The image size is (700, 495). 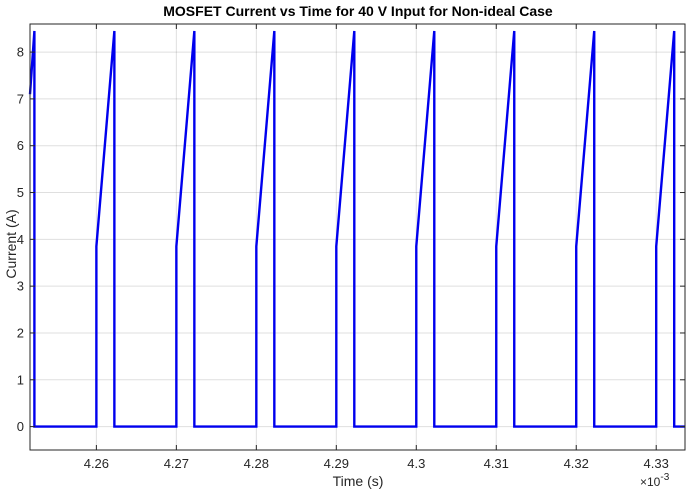 What do you see at coordinates (20, 192) in the screenshot?
I see `y-tick-label: 5` at bounding box center [20, 192].